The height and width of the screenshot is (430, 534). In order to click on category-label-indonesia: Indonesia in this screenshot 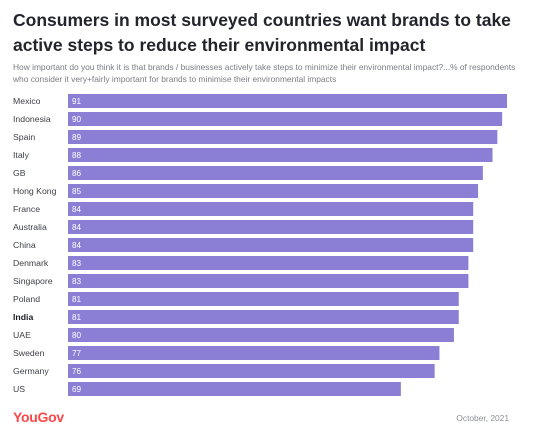, I will do `click(32, 119)`.